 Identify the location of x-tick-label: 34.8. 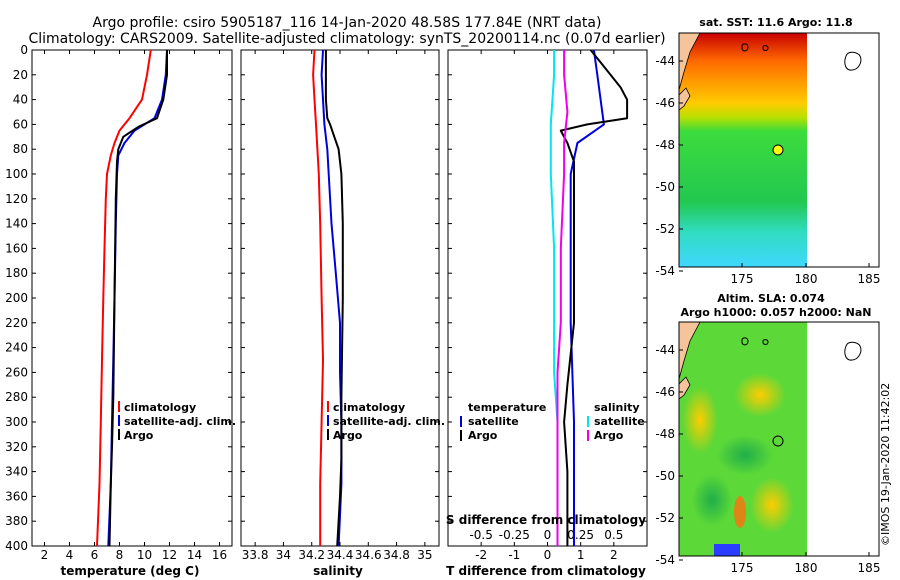
(396, 555).